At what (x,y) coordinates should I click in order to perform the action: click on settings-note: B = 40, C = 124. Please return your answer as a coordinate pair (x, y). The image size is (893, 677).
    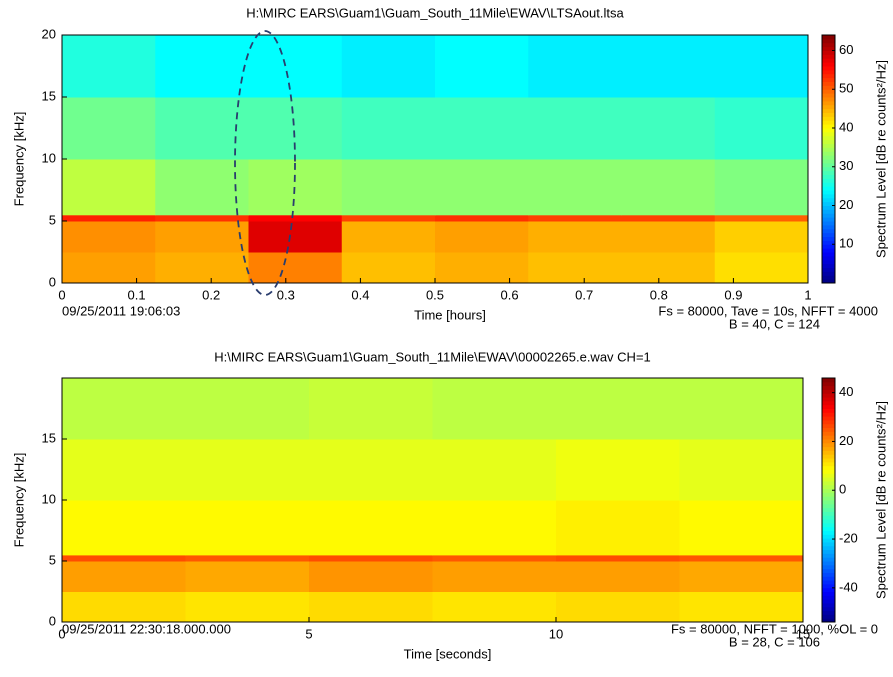
    Looking at the image, I should click on (774, 323).